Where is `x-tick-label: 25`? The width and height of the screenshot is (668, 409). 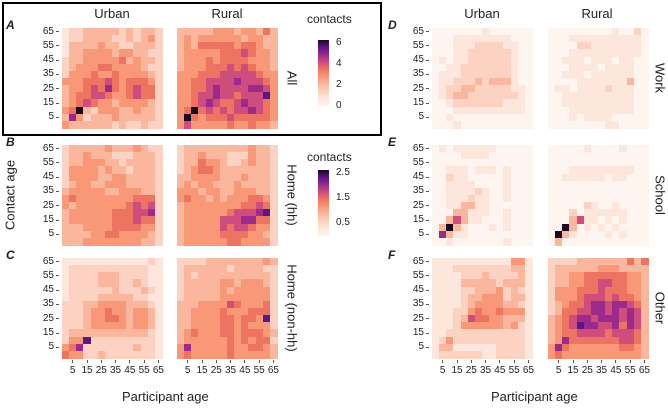 x-tick-label: 25 is located at coordinates (471, 370).